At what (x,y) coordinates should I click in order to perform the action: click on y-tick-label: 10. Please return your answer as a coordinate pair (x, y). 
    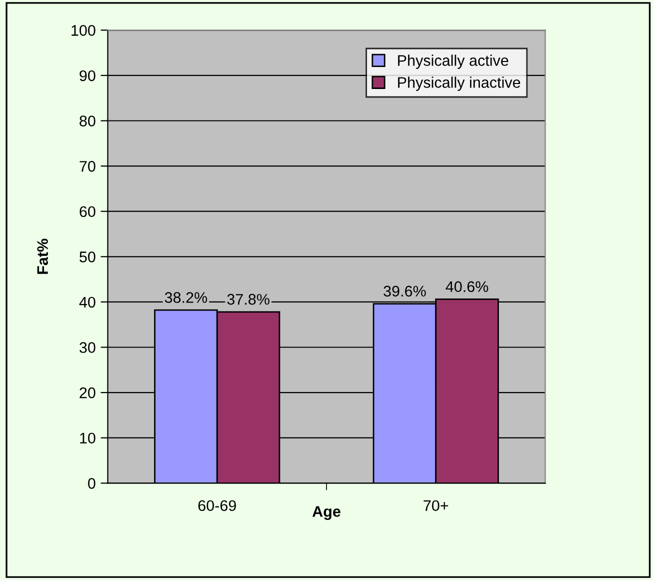
    Looking at the image, I should click on (88, 438).